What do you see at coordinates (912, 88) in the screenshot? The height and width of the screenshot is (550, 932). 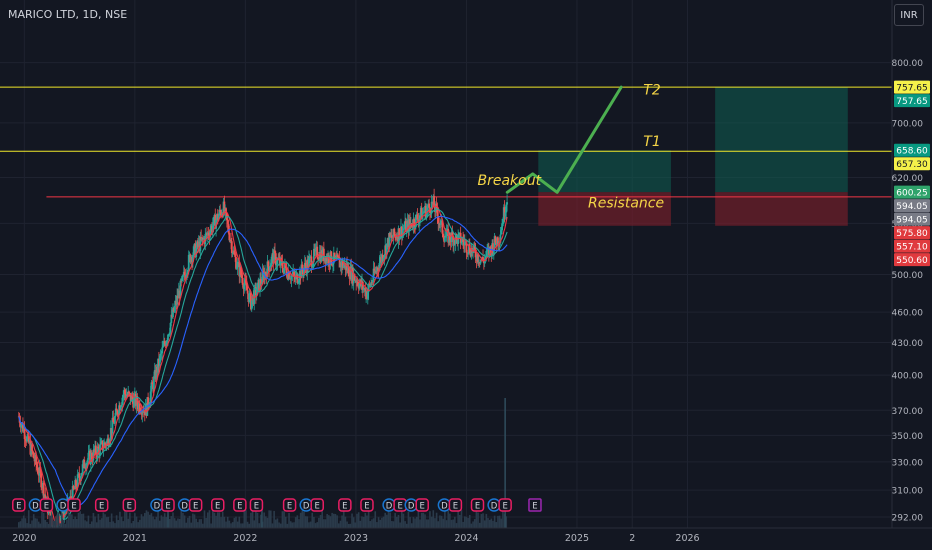 I see `price-tag: 757.65` at bounding box center [912, 88].